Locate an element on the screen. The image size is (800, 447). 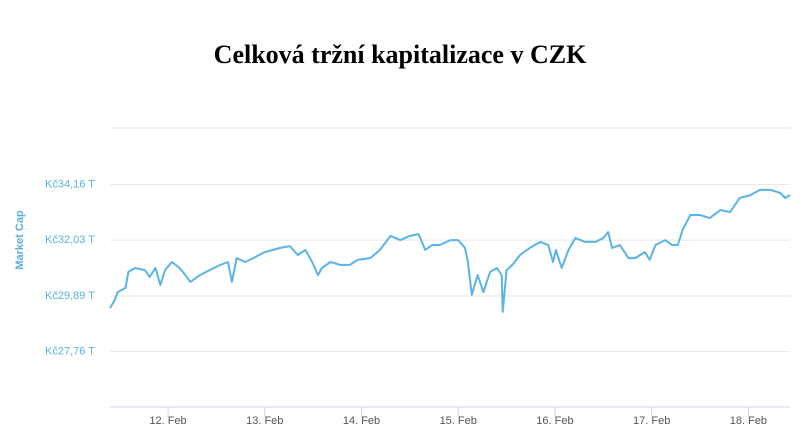
chart-title: Celková tržní kapitalizace v CZK is located at coordinates (400, 54).